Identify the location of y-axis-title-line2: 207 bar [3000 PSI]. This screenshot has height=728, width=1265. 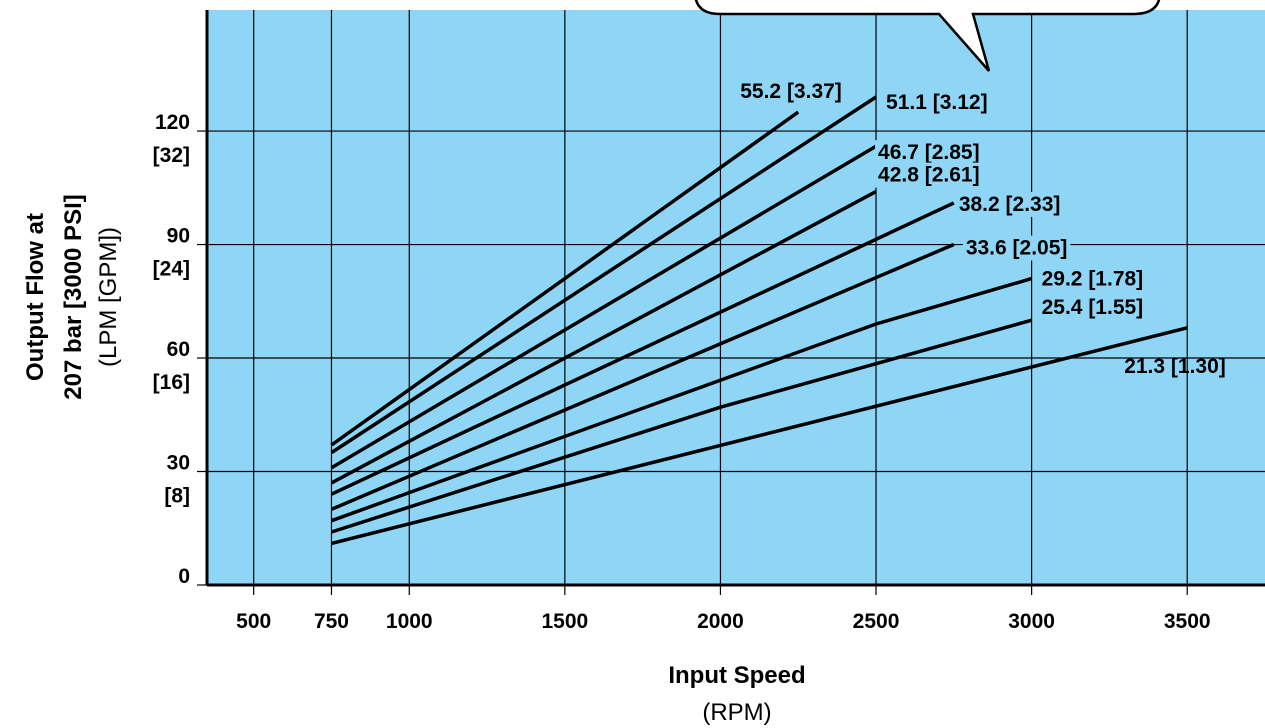
(73, 296).